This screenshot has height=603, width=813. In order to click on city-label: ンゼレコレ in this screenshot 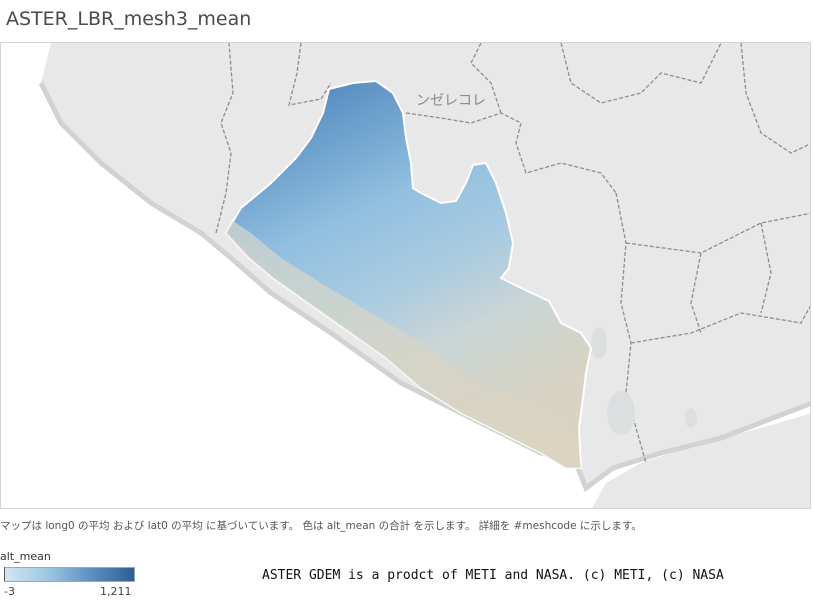, I will do `click(451, 101)`.